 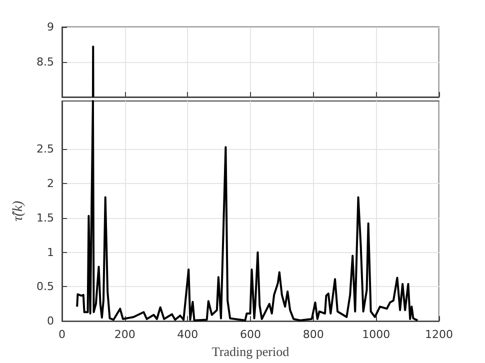 I want to click on y-tick-label: 8.5, so click(x=45, y=62).